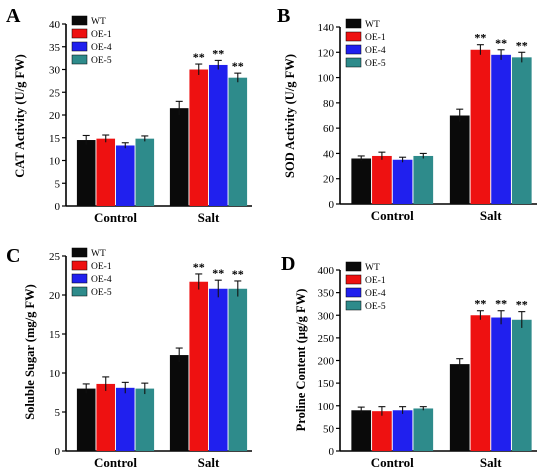  I want to click on y-axis-title: Proline Content (µg/g FW), so click(301, 360).